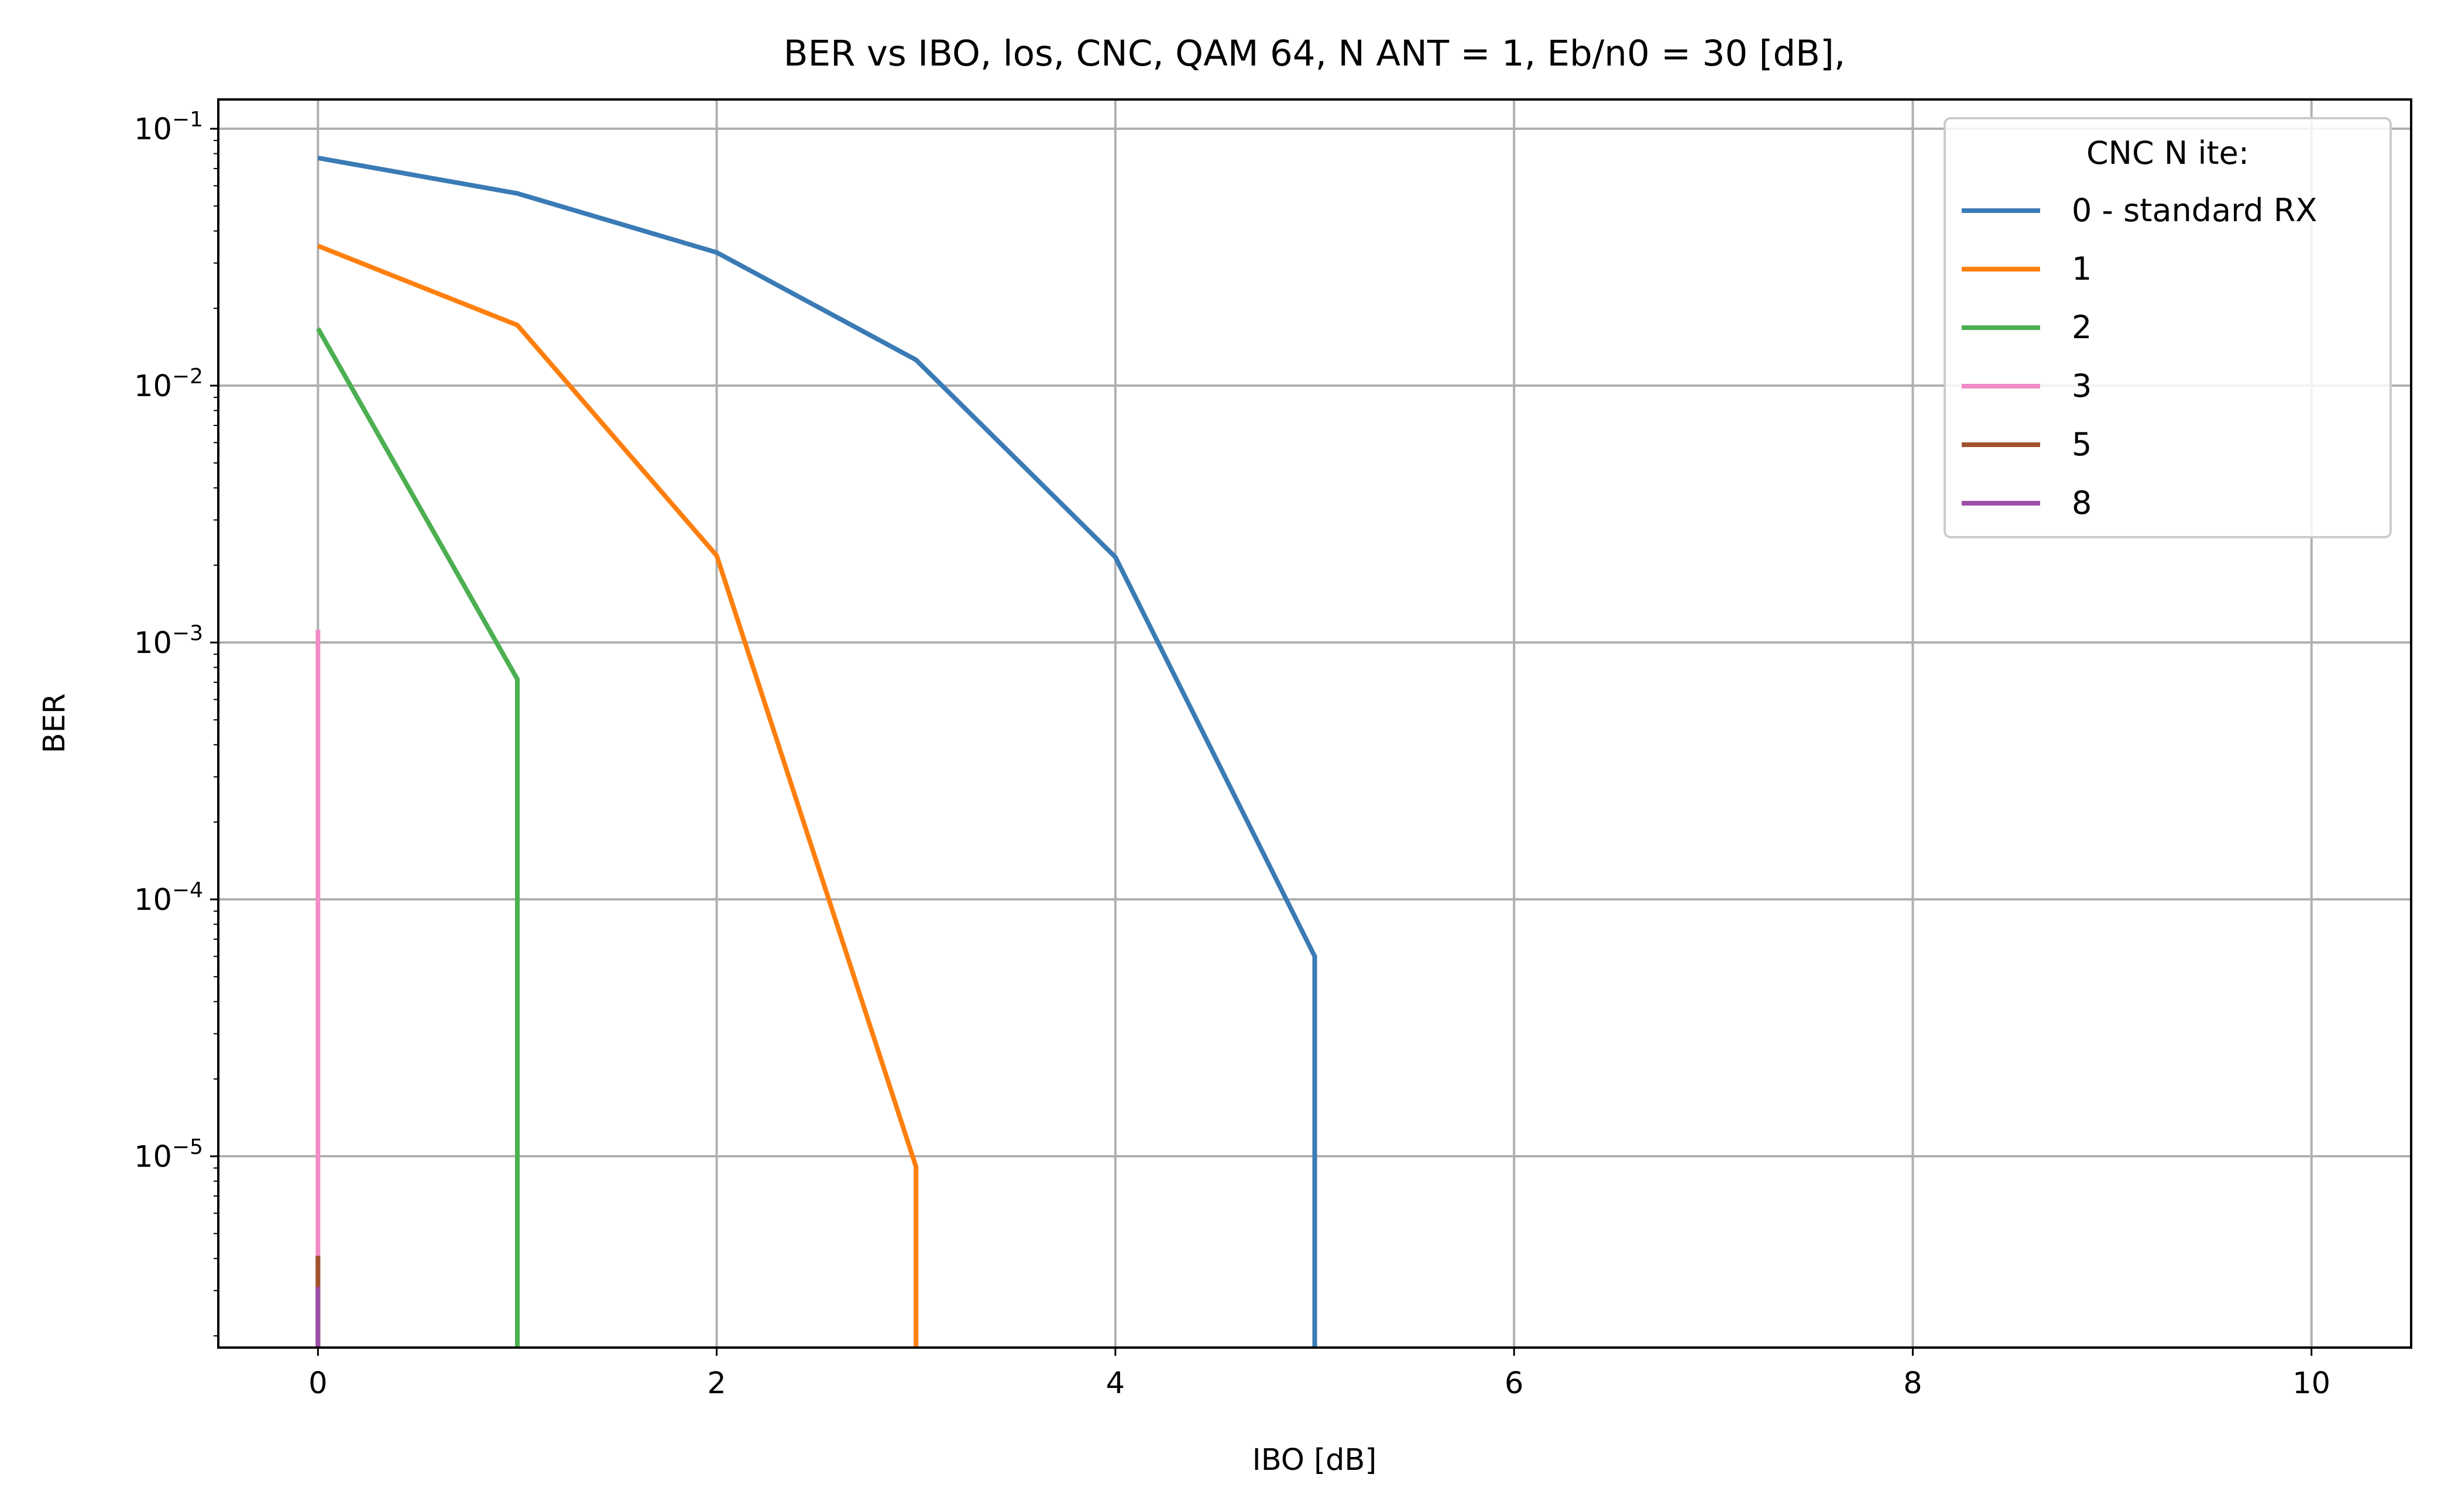  I want to click on x-tick-label: 6, so click(1514, 1383).